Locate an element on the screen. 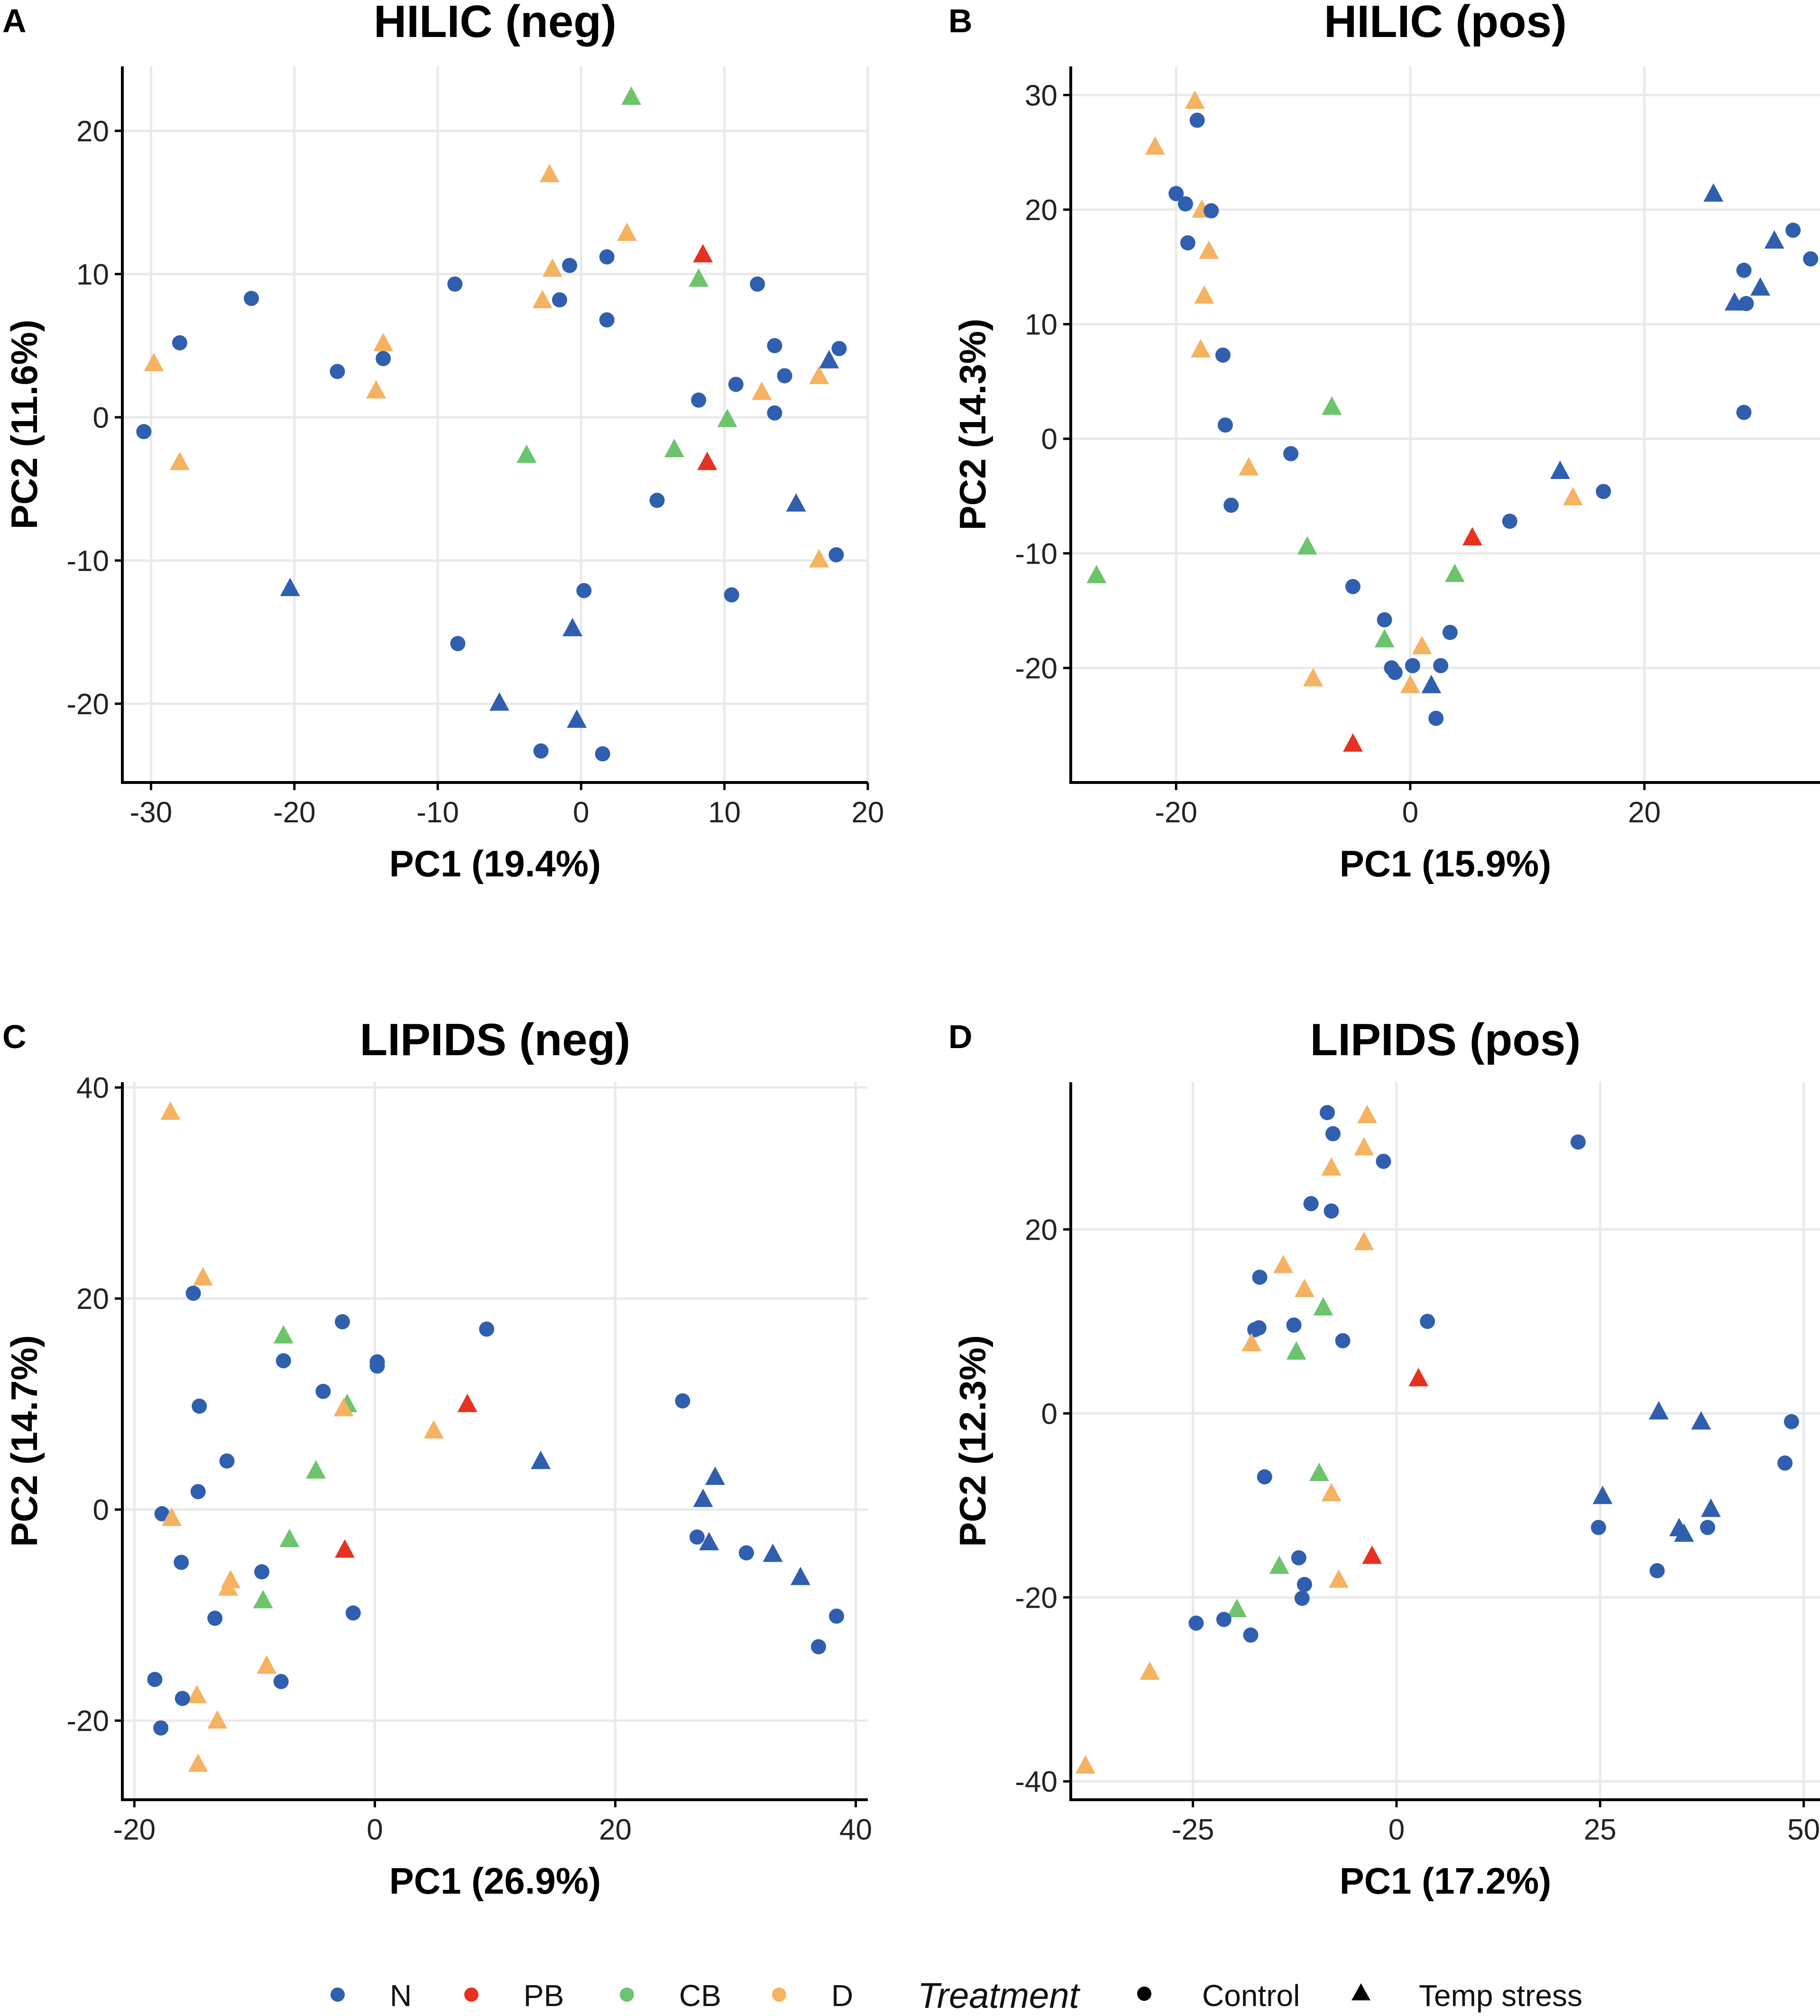 This screenshot has height=2016, width=1820. x-tick-label: 40 is located at coordinates (856, 1830).